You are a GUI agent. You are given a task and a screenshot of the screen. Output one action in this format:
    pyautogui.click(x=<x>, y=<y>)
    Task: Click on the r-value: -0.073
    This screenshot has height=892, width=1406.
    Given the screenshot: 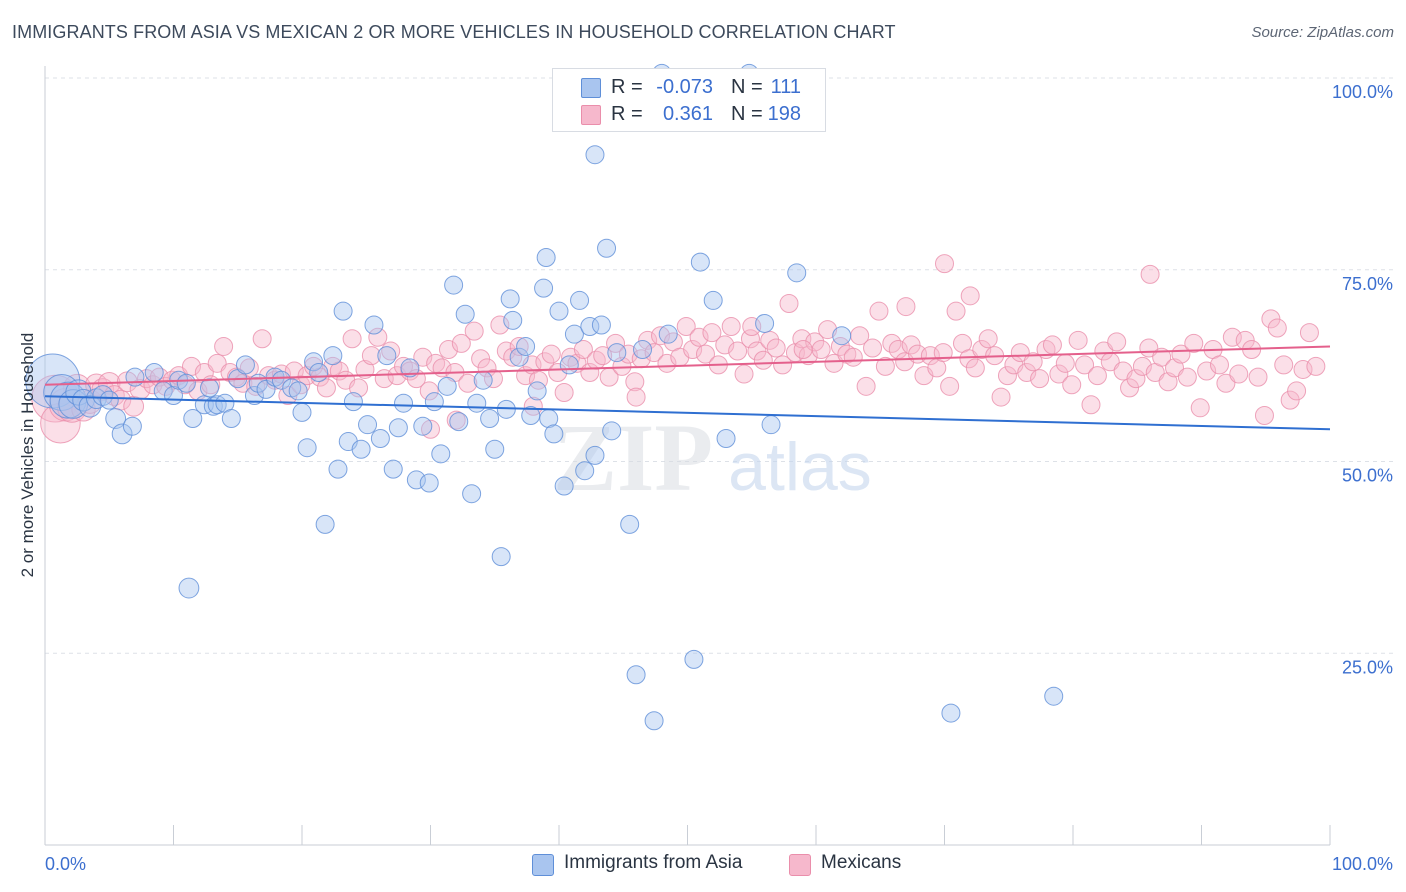 What is the action you would take?
    pyautogui.click(x=684, y=87)
    